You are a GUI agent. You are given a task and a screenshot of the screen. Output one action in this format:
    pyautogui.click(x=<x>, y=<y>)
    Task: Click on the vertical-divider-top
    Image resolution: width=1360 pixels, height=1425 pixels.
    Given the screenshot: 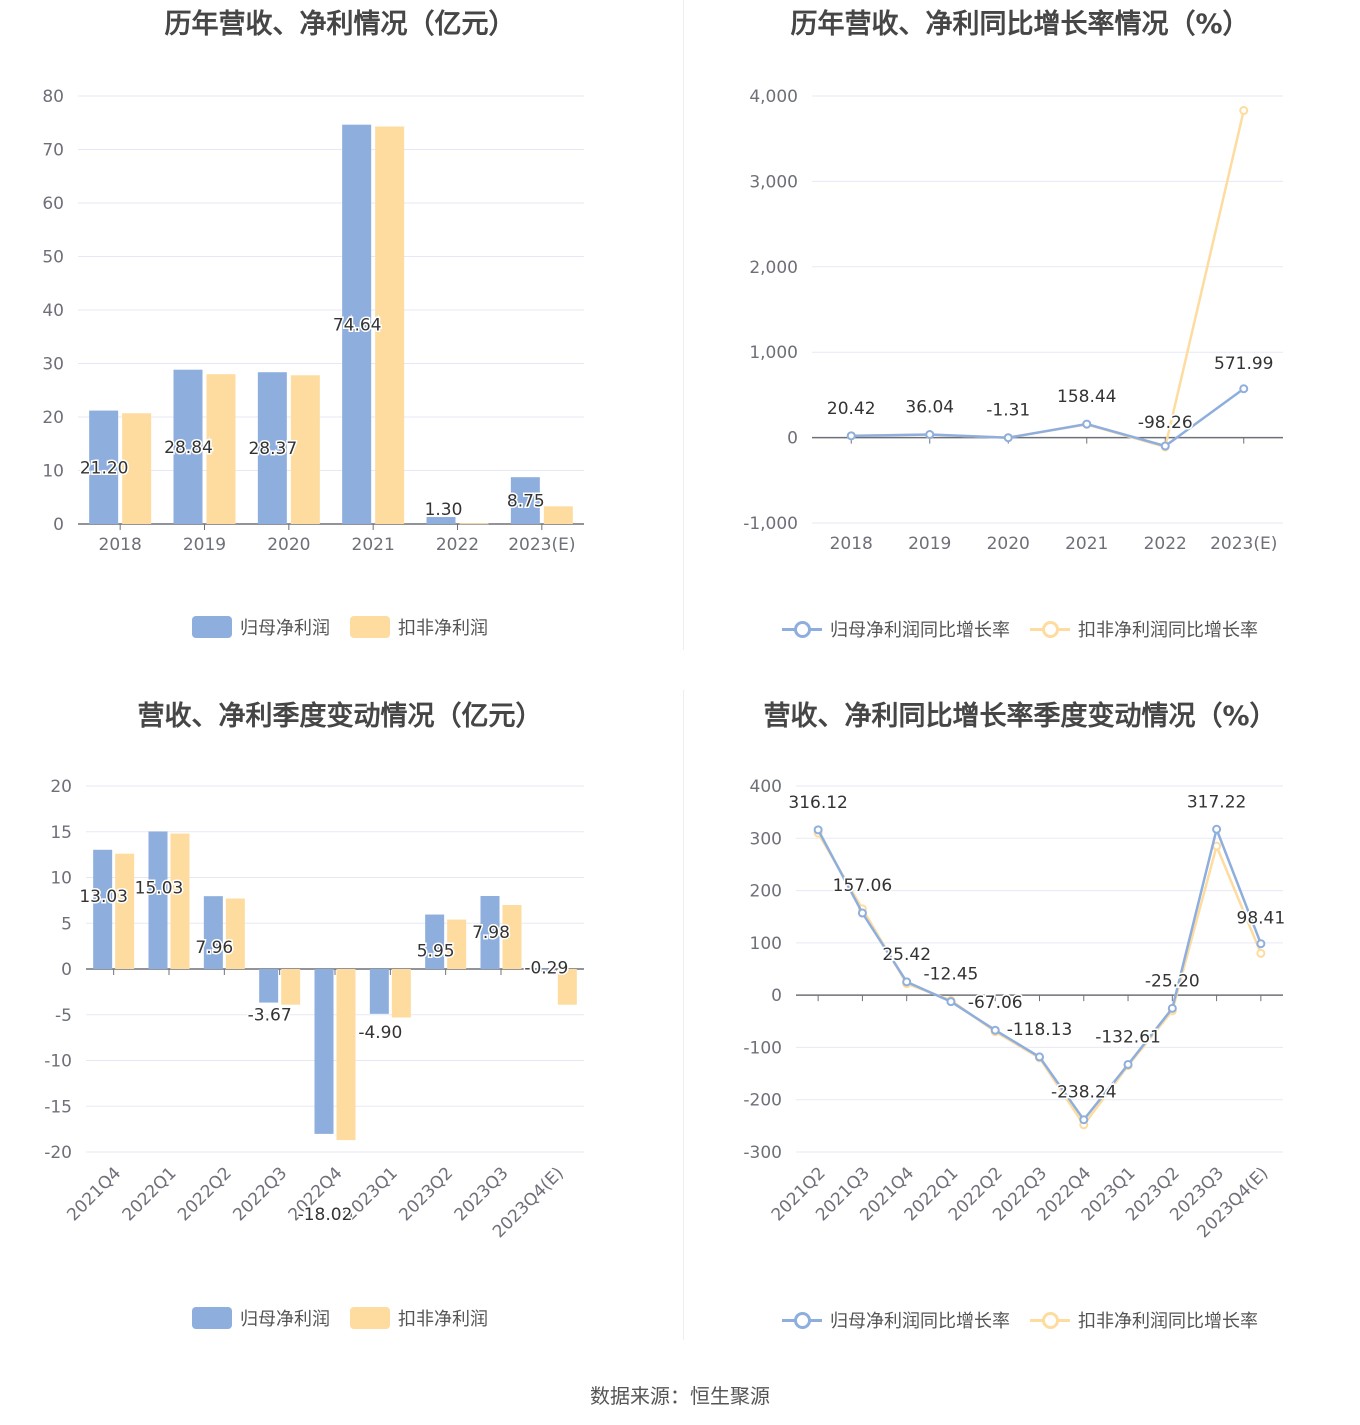 What is the action you would take?
    pyautogui.click(x=683, y=325)
    